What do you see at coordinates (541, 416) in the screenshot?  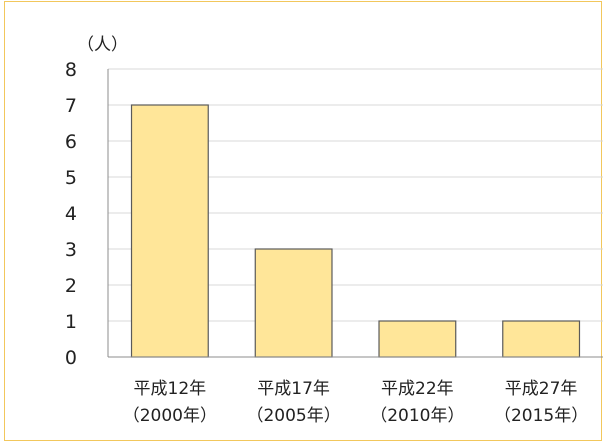 I see `x-category-label-4-line-2: （2015年）` at bounding box center [541, 416].